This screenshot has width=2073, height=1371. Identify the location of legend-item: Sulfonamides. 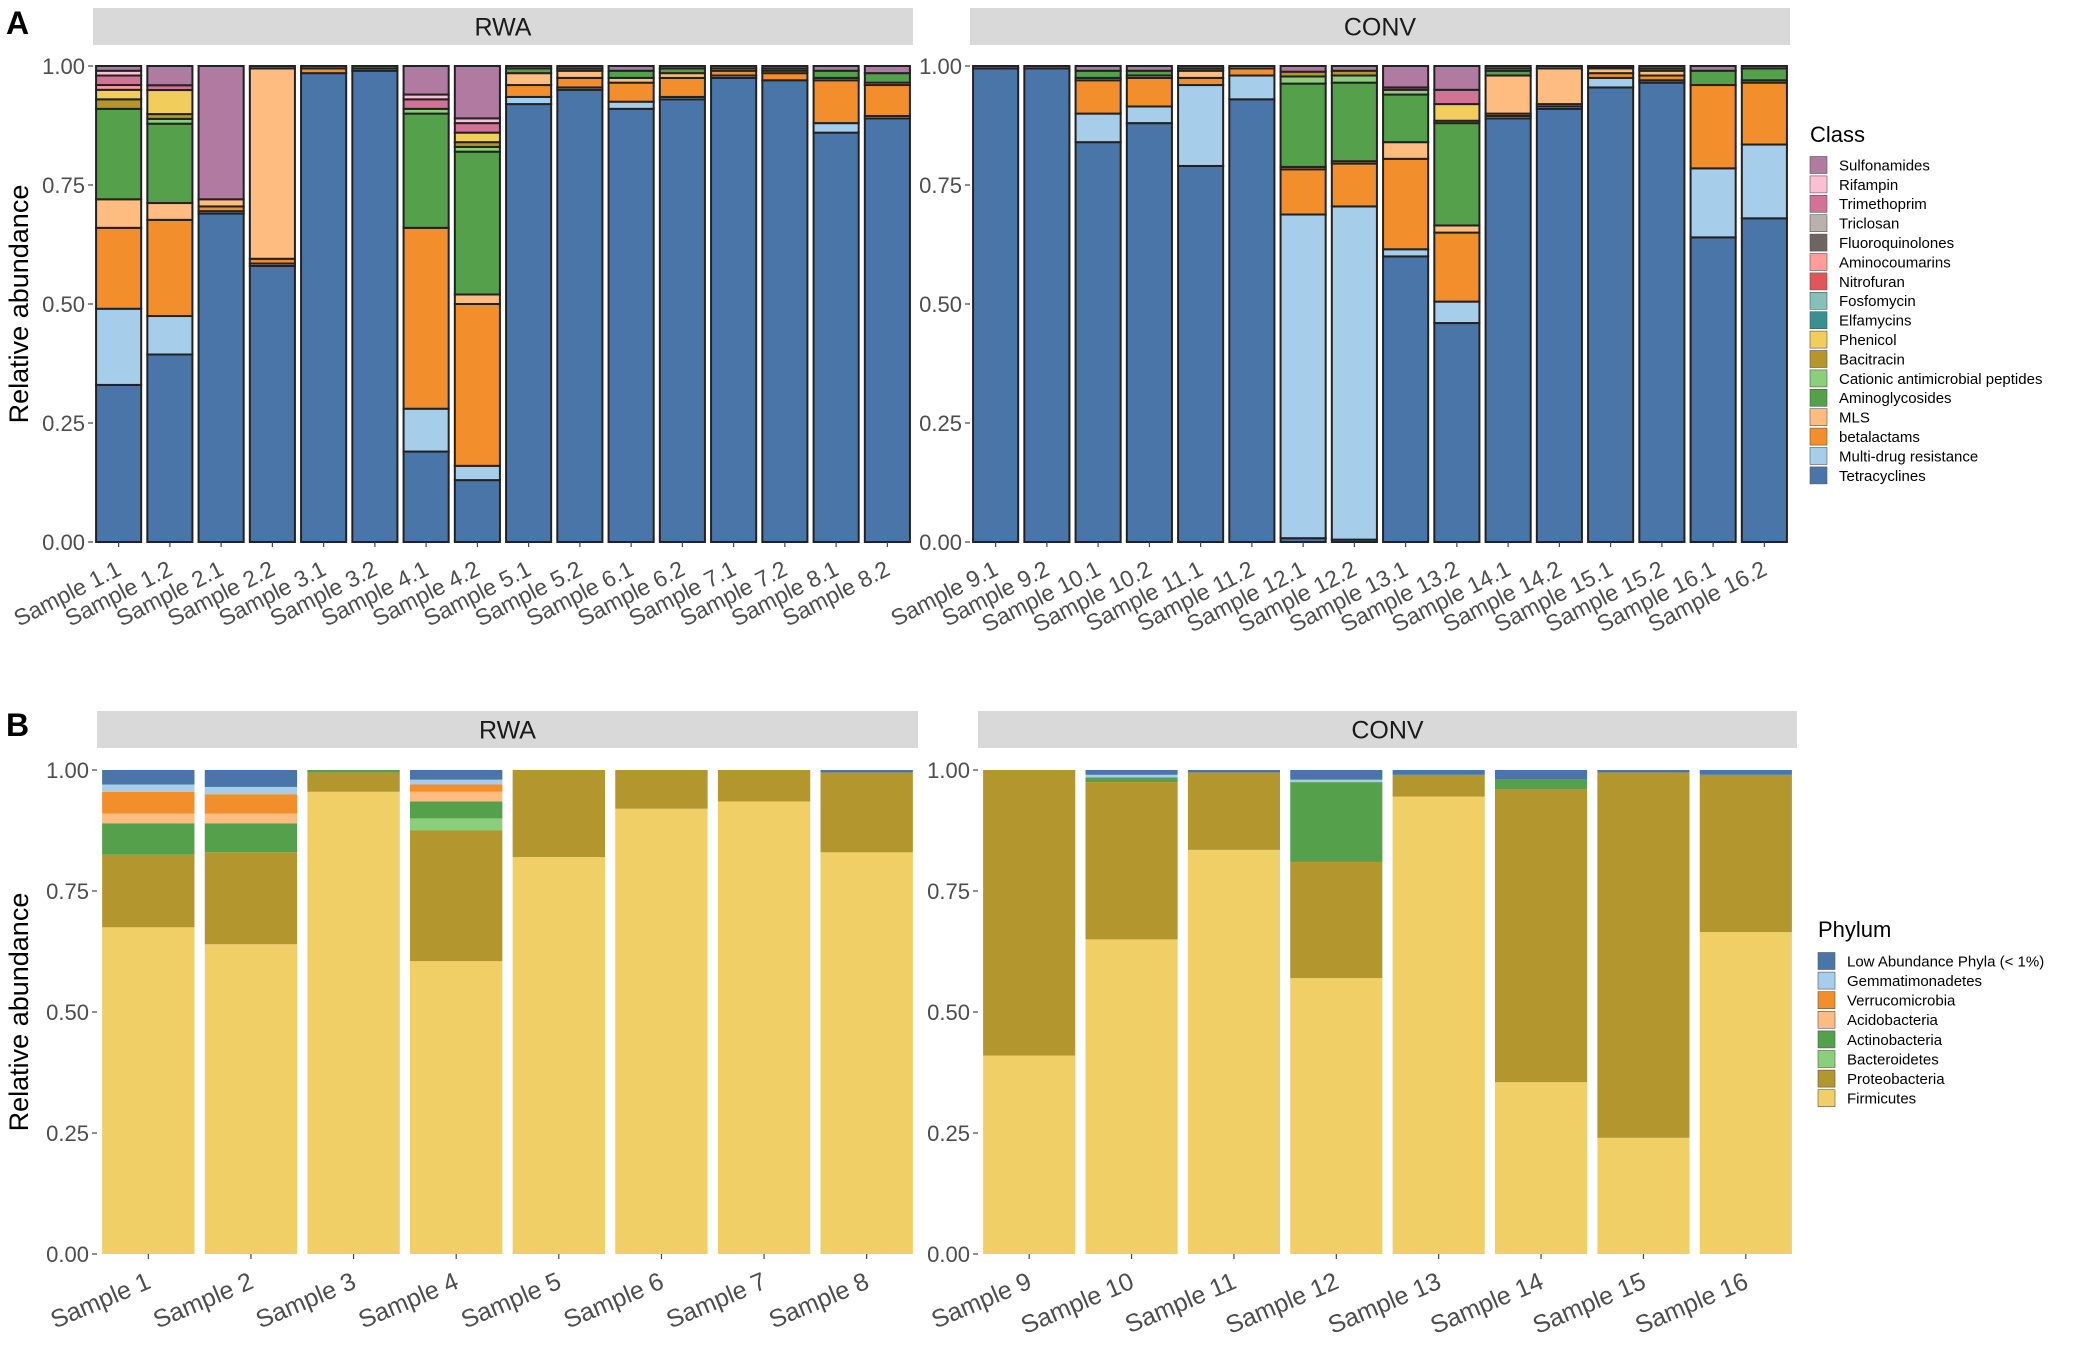
(1884, 165).